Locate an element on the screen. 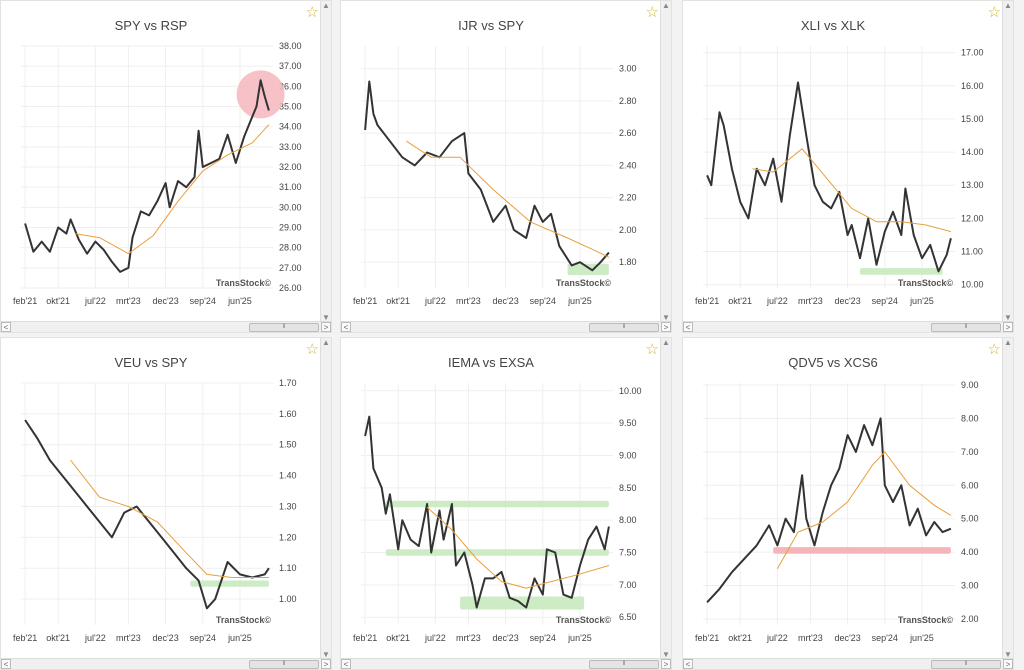 This screenshot has height=670, width=1024. y-tick-label: 6.00 is located at coordinates (970, 485).